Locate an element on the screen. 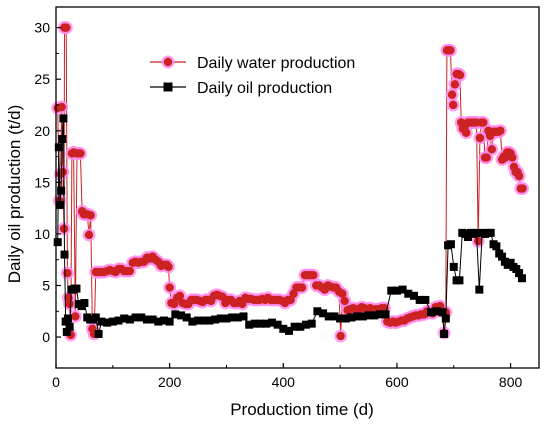 This screenshot has width=550, height=427. legend-entry-oil: Daily oil production is located at coordinates (241, 88).